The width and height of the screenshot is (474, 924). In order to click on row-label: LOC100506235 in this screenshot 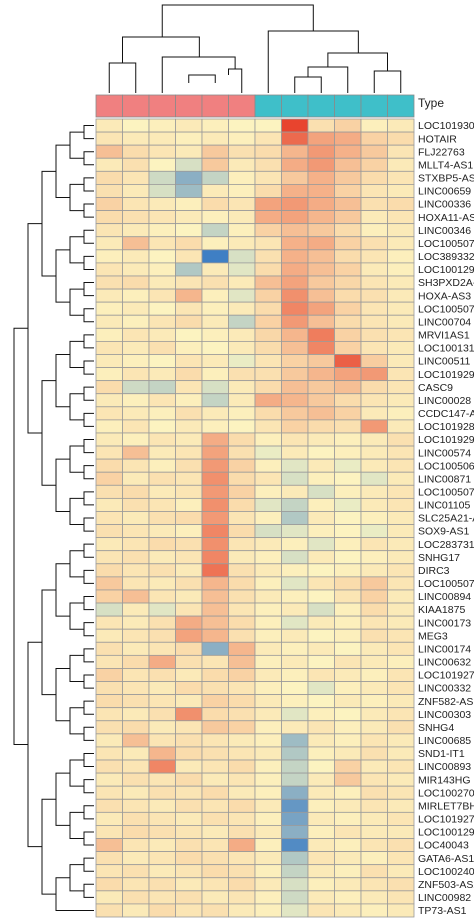, I will do `click(446, 466)`.